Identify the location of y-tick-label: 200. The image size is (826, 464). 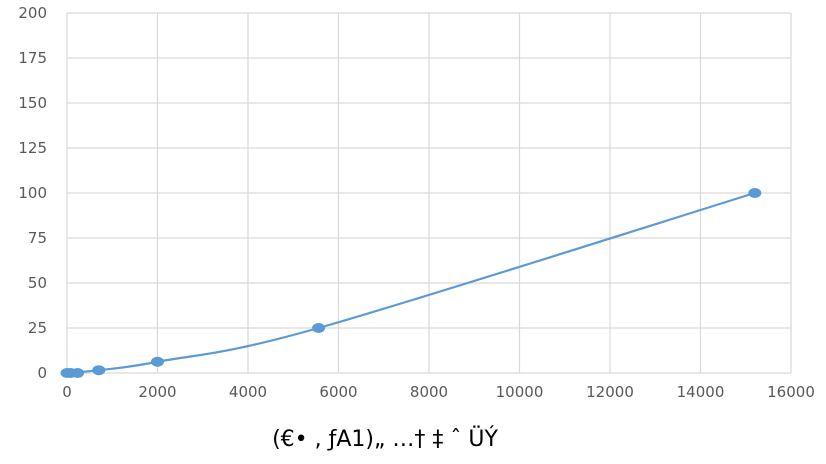
(32, 13).